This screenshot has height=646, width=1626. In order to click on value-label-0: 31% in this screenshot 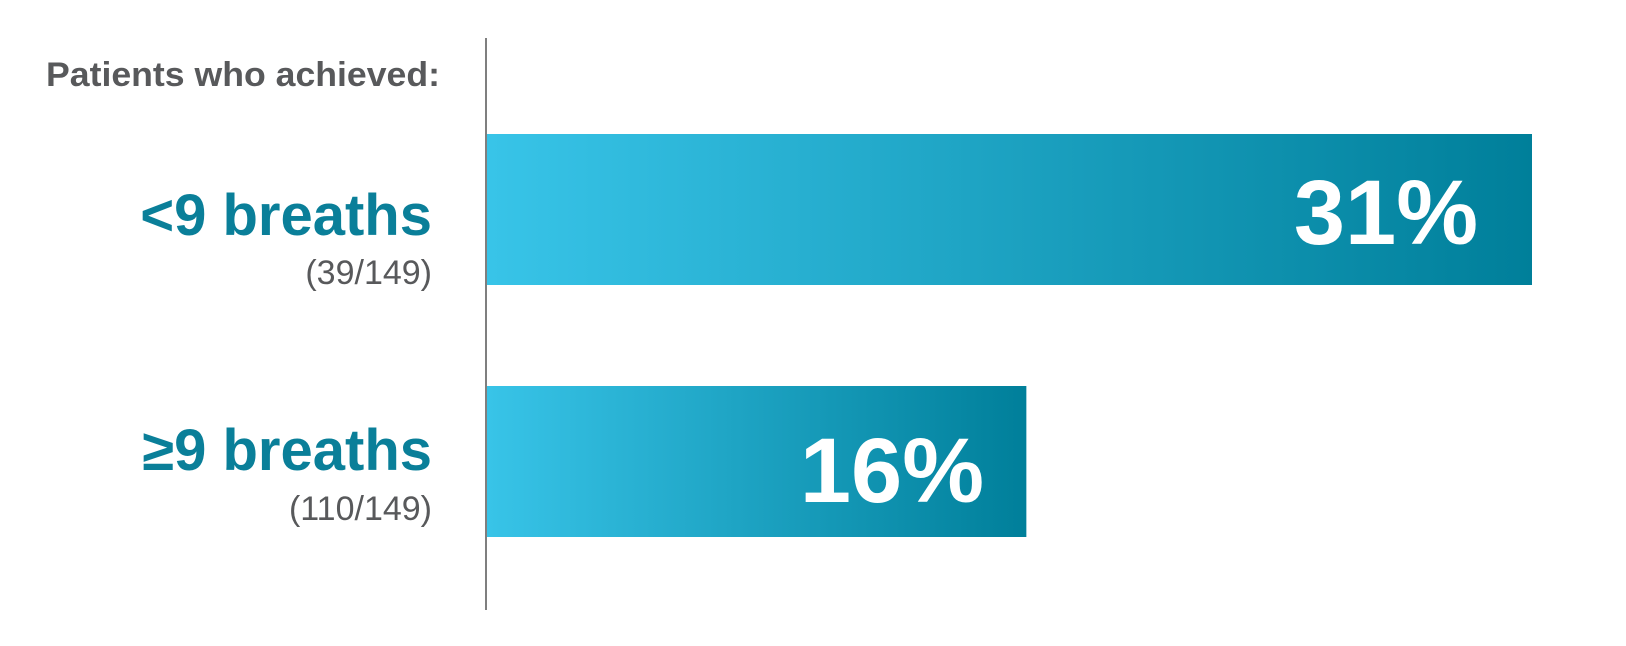, I will do `click(1386, 213)`.